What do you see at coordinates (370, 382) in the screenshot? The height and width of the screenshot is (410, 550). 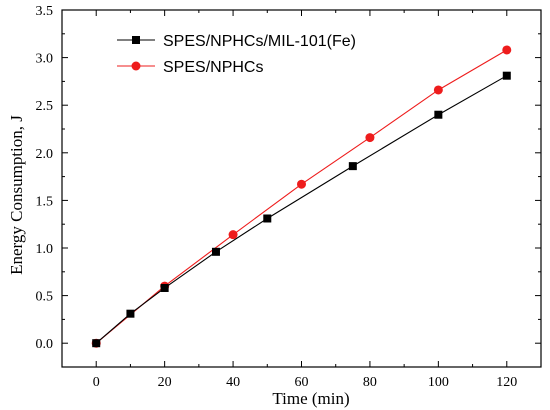 I see `x-tick-label: 80` at bounding box center [370, 382].